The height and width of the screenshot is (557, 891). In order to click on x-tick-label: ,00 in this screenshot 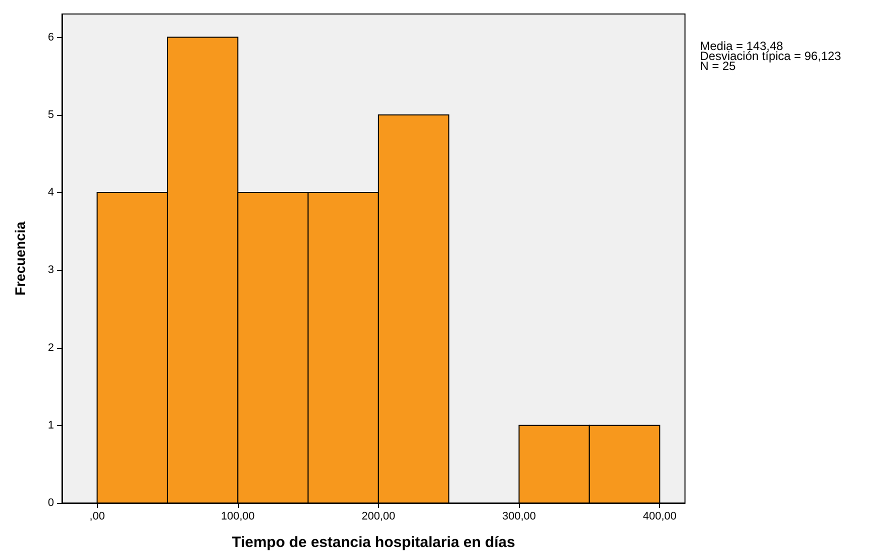, I will do `click(97, 516)`.